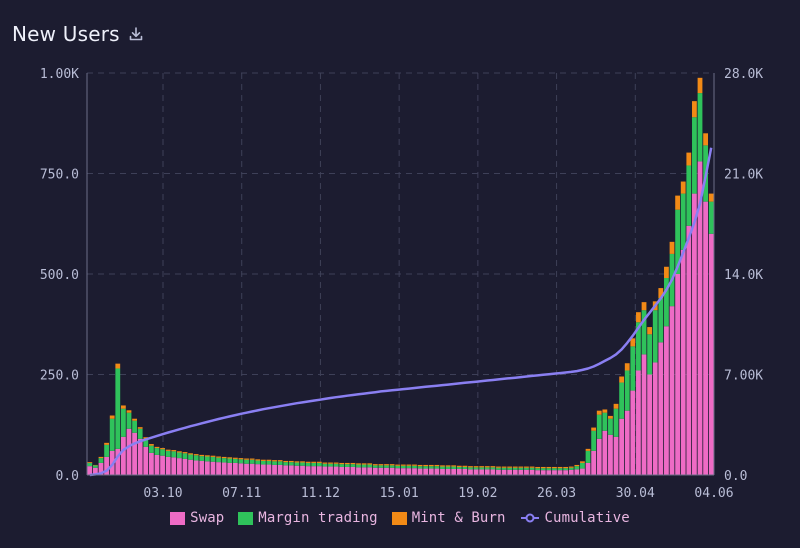 Image resolution: width=800 pixels, height=548 pixels. Describe the element at coordinates (587, 518) in the screenshot. I see `legend-label-cumulative: Cumulative` at that location.